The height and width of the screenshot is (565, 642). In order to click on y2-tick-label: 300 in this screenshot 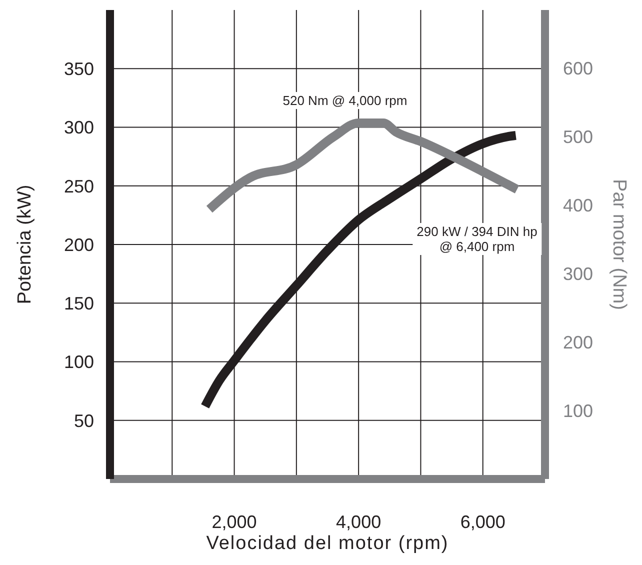, I will do `click(578, 274)`.